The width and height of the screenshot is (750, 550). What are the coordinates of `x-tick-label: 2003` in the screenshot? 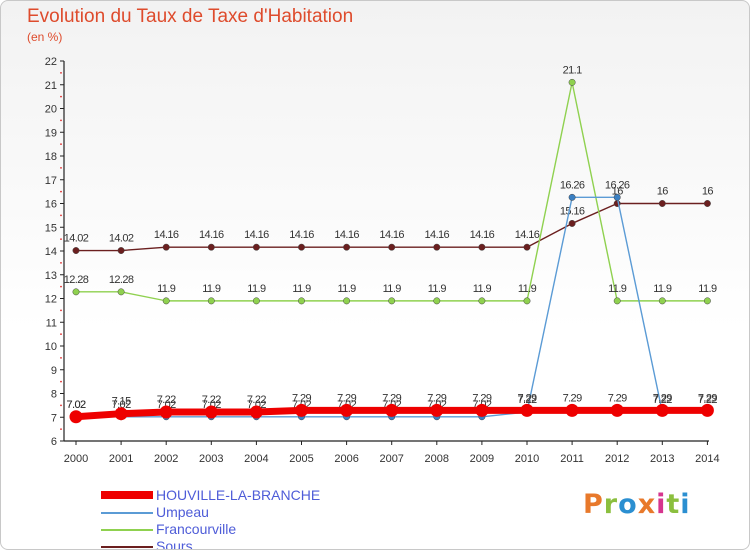 It's located at (211, 459).